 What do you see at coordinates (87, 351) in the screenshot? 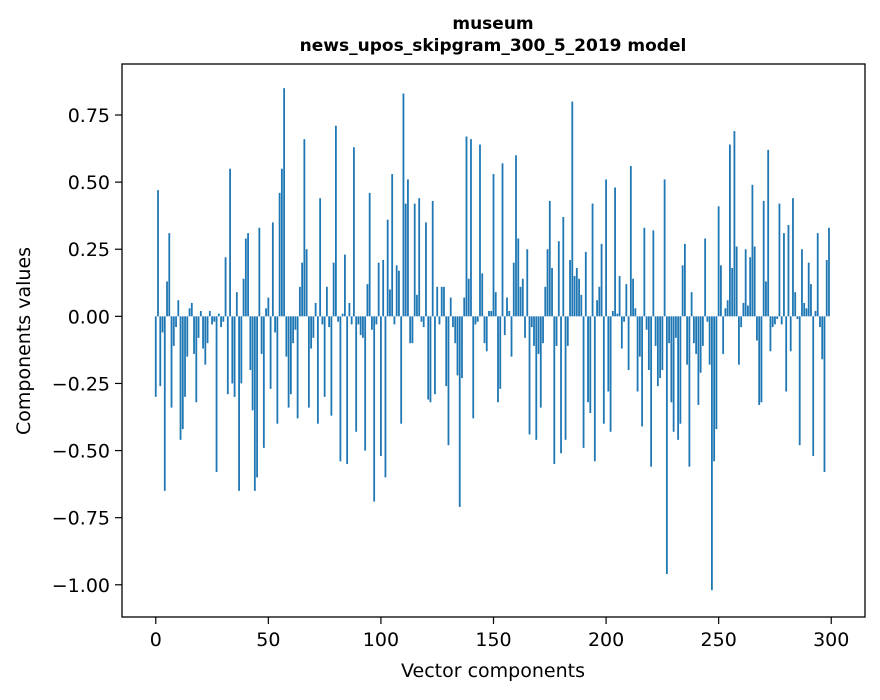
I see `y-axis-ticks: −1.00 −0.75 −0.50 −0.25 0.00 0.25 0.50 0.75` at bounding box center [87, 351].